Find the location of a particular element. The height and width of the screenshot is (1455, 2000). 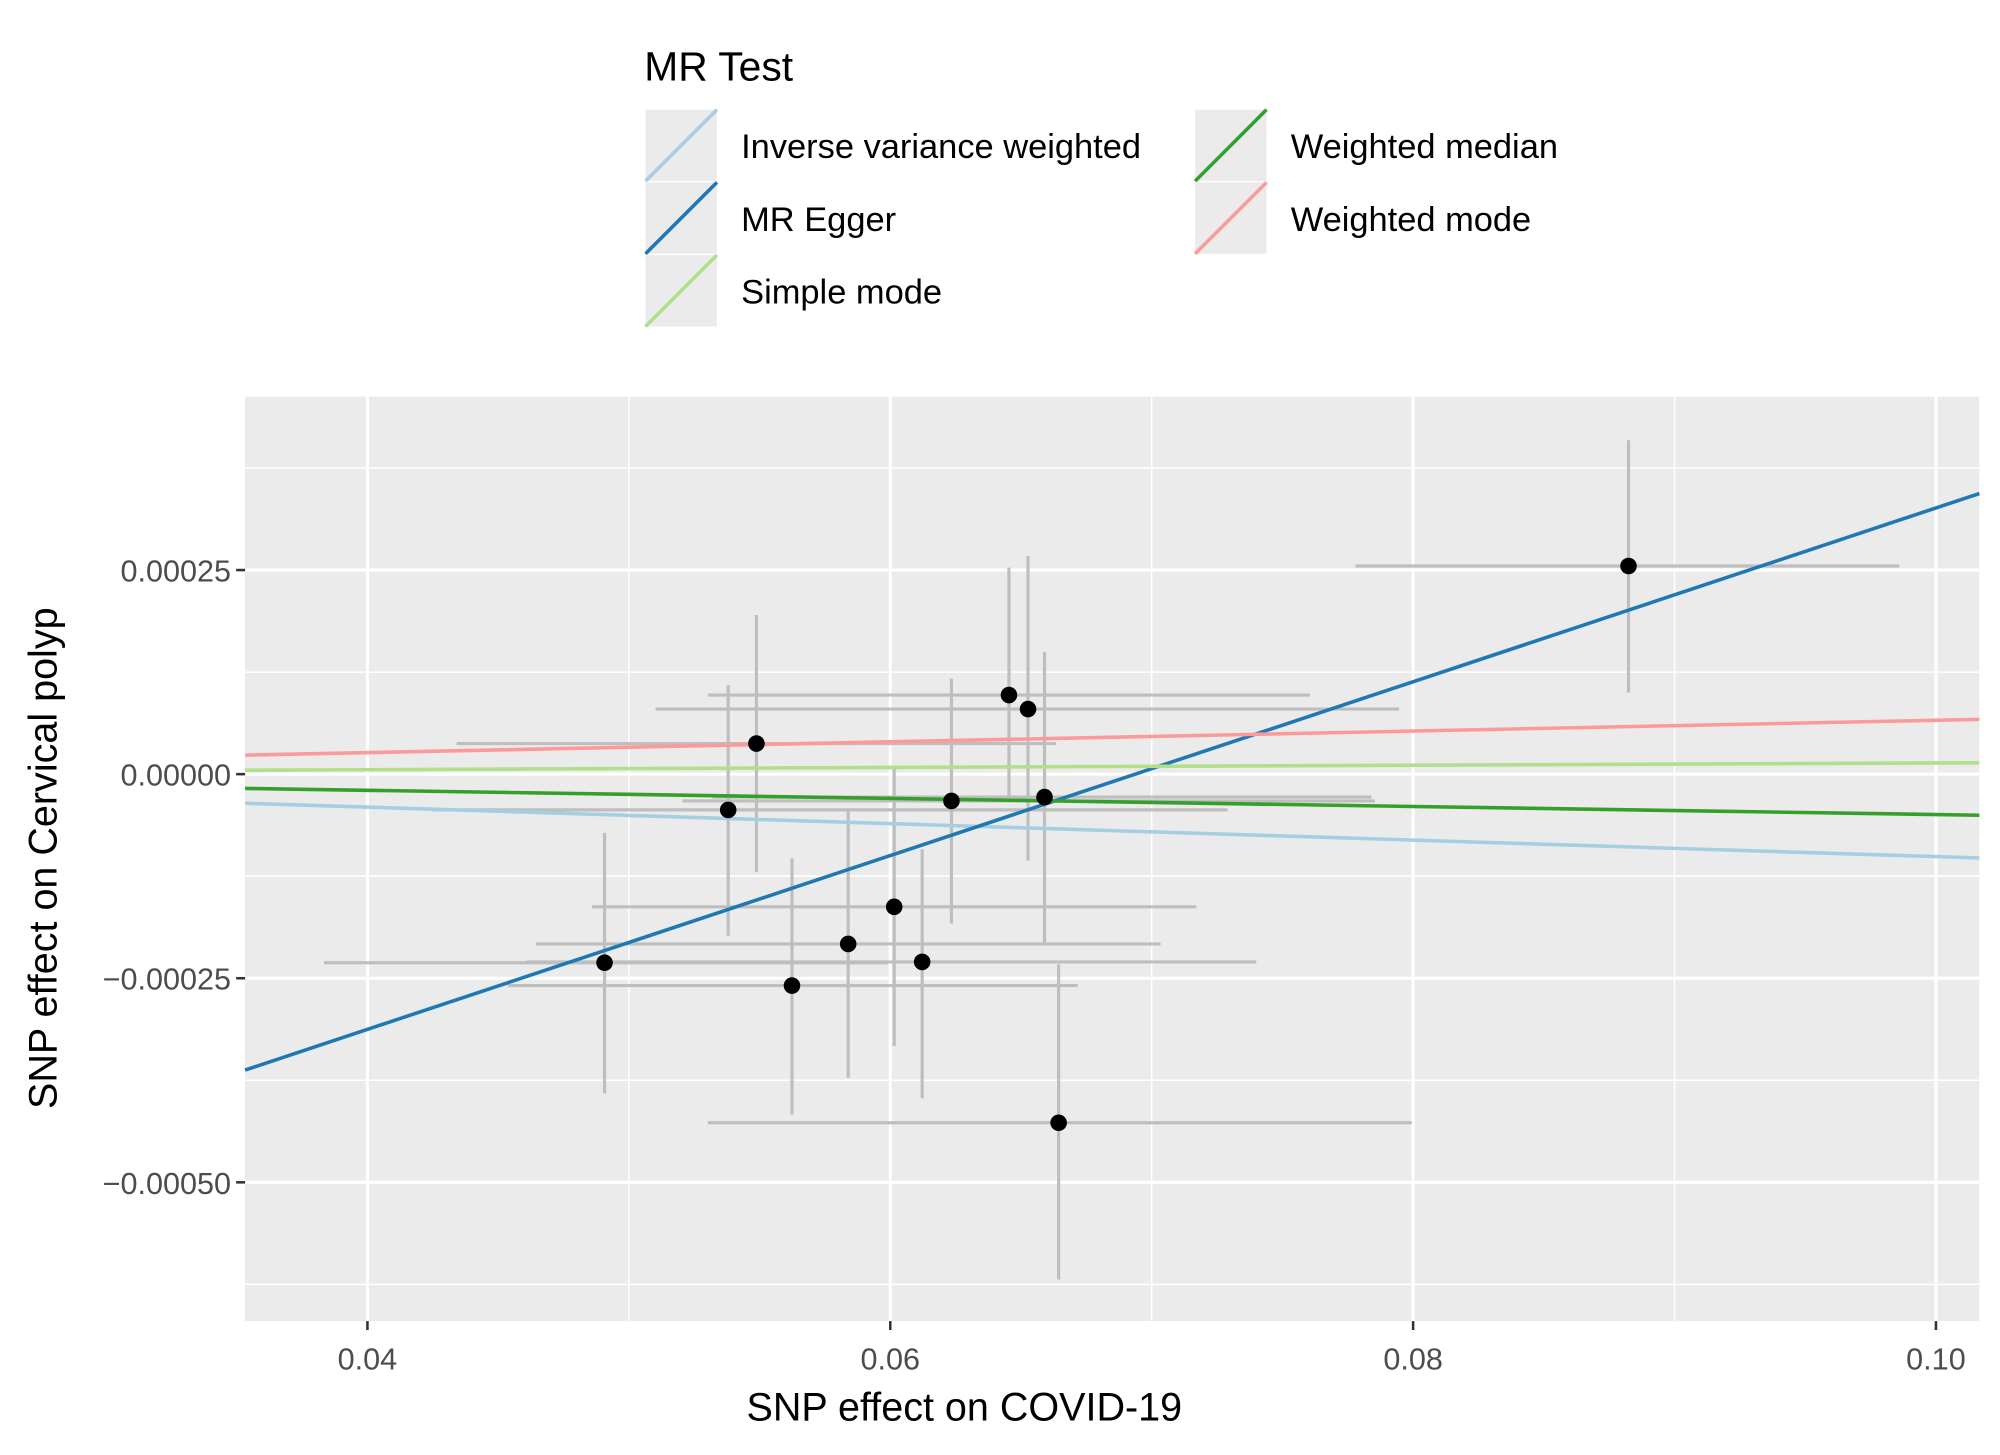

regression-line-simple-mode is located at coordinates (1112, 766).